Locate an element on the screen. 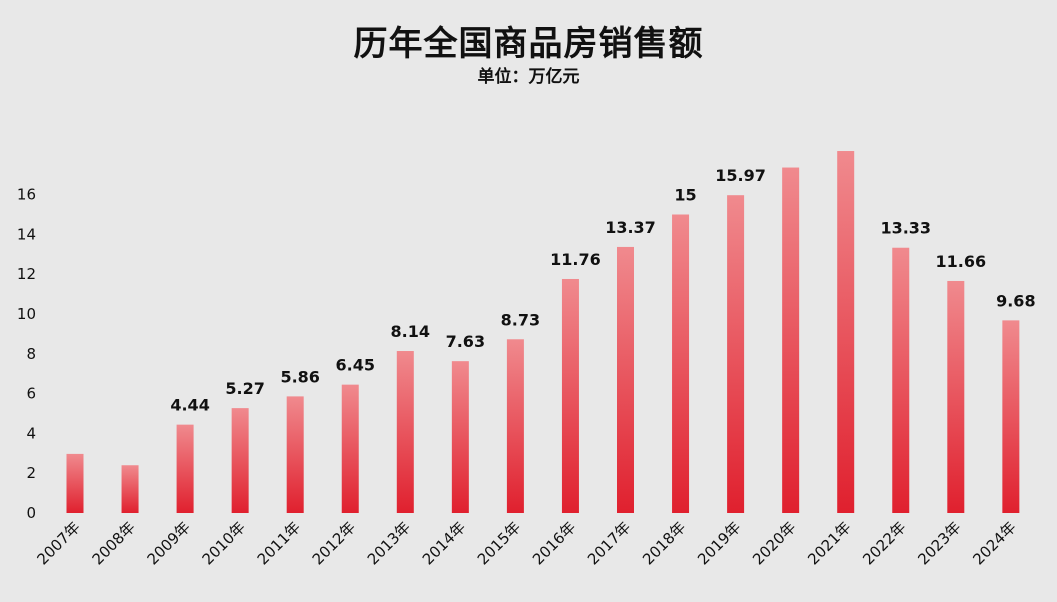 The height and width of the screenshot is (602, 1057). bar-2013年 is located at coordinates (405, 432).